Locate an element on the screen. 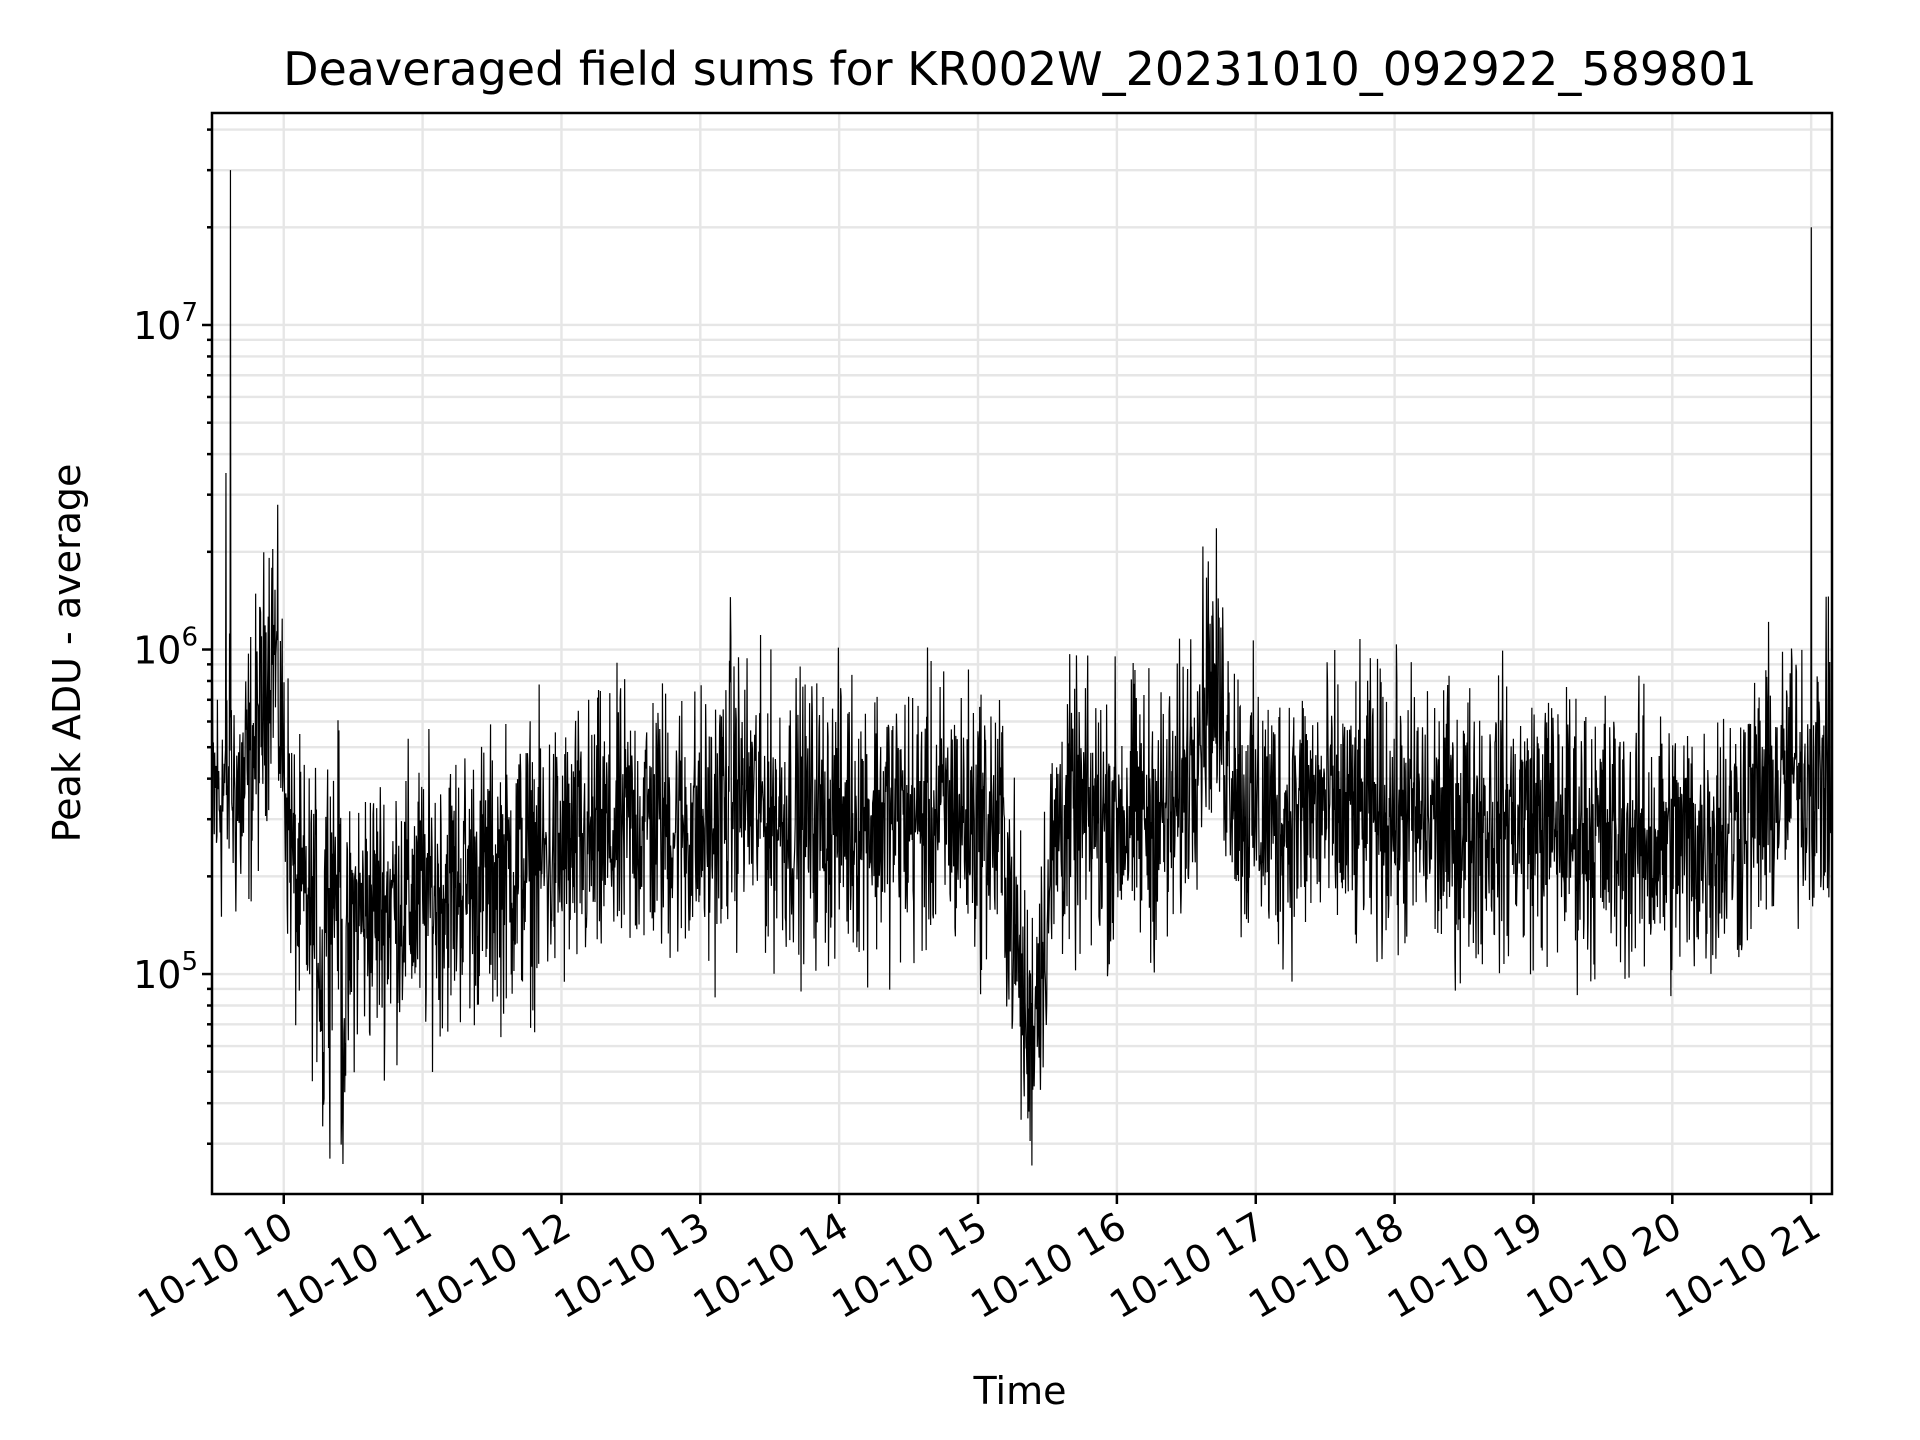 The height and width of the screenshot is (1440, 1920). y-tick-label: 10⁷ is located at coordinates (165, 323).